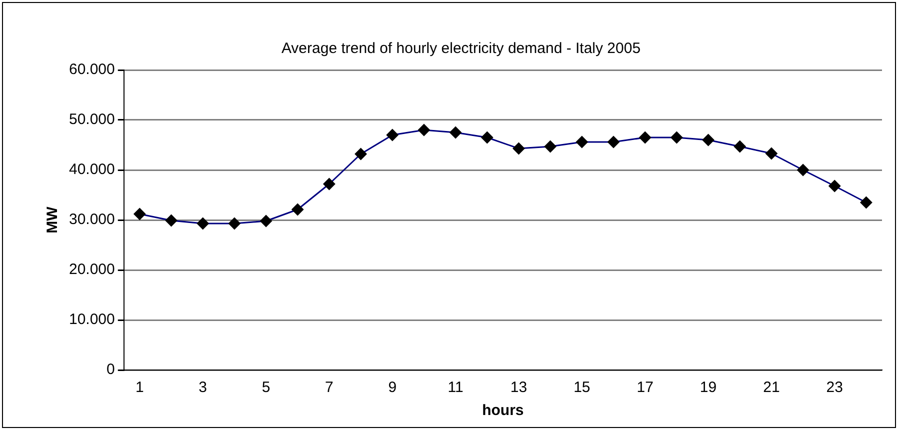 This screenshot has width=900, height=432. Describe the element at coordinates (645, 387) in the screenshot. I see `x-tick-label: 17` at that location.